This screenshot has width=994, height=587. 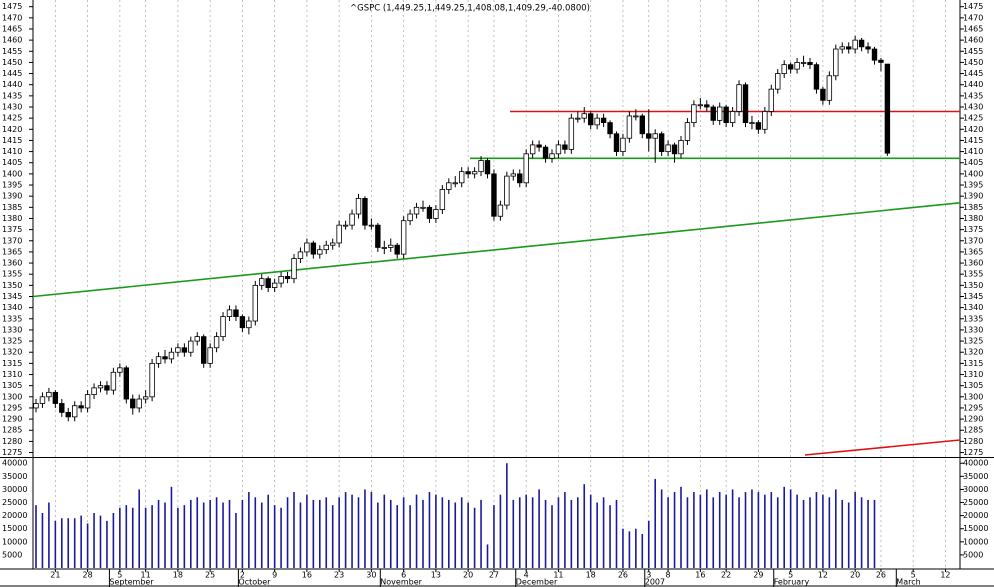 What do you see at coordinates (494, 575) in the screenshot?
I see `x-tick-label: 27` at bounding box center [494, 575].